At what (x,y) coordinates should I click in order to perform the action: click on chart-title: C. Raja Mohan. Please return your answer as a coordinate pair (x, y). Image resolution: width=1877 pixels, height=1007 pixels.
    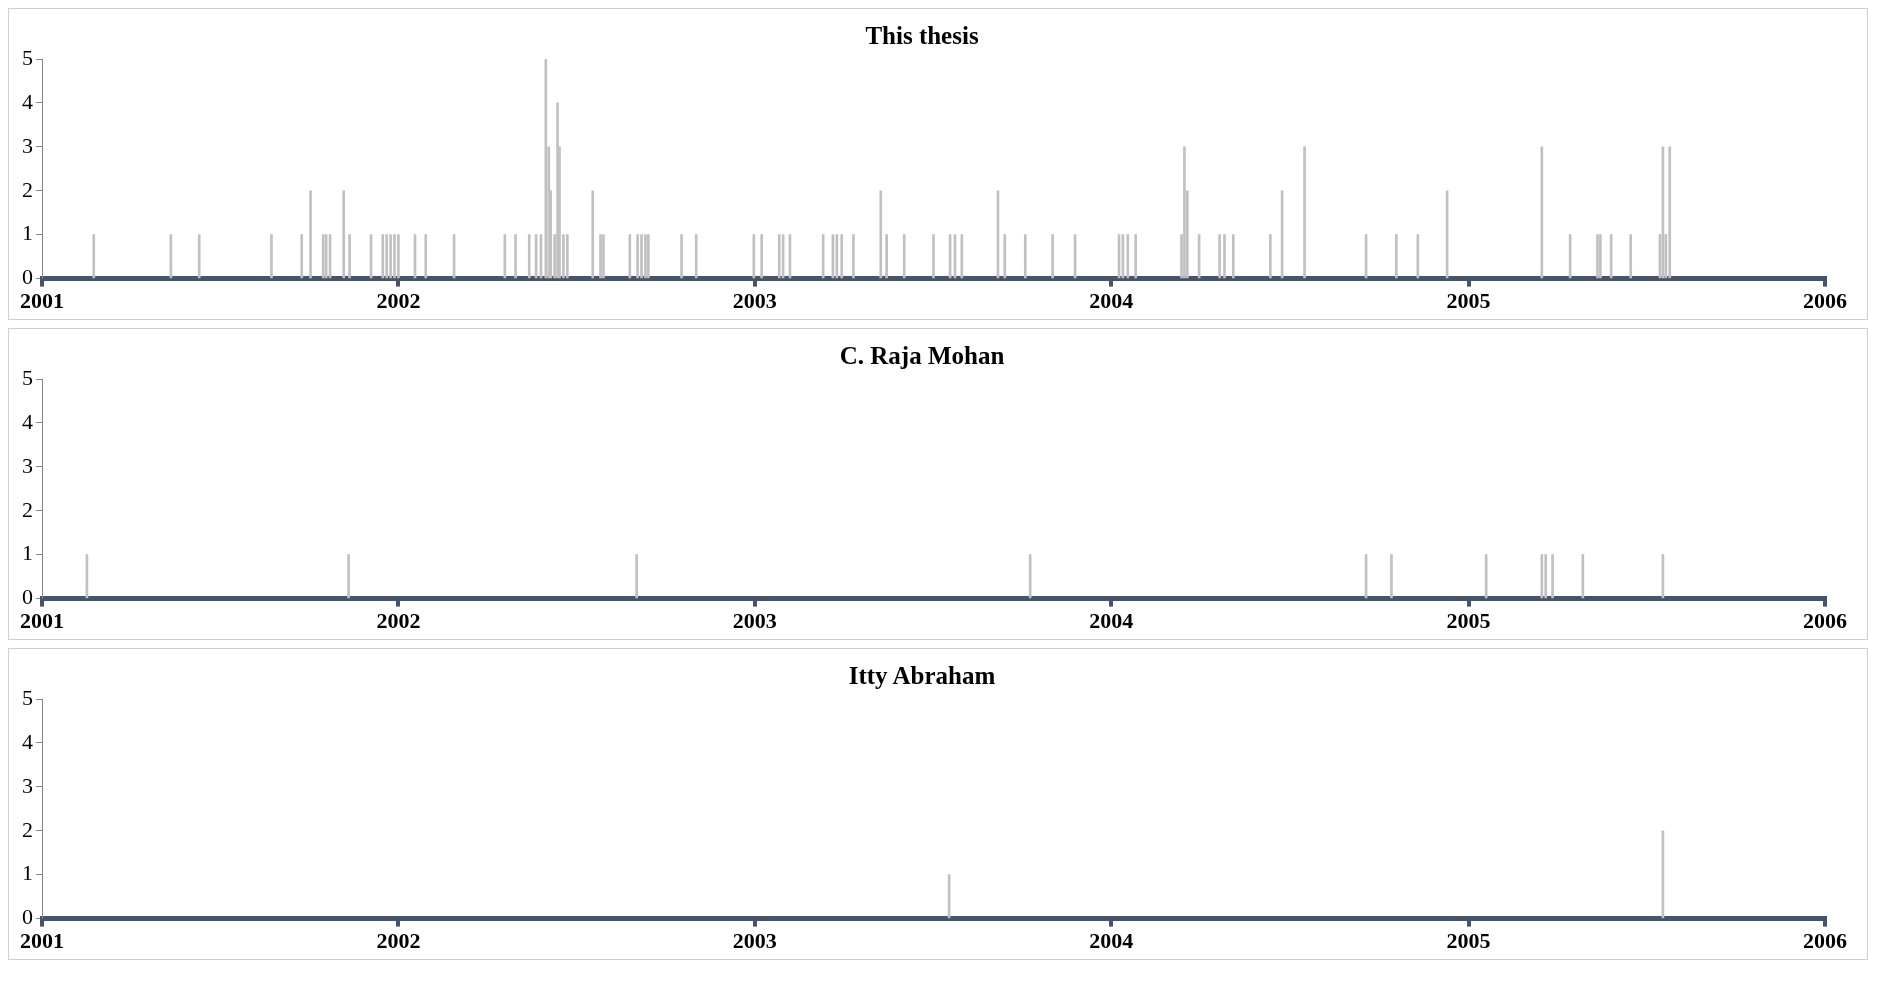
    Looking at the image, I should click on (922, 356).